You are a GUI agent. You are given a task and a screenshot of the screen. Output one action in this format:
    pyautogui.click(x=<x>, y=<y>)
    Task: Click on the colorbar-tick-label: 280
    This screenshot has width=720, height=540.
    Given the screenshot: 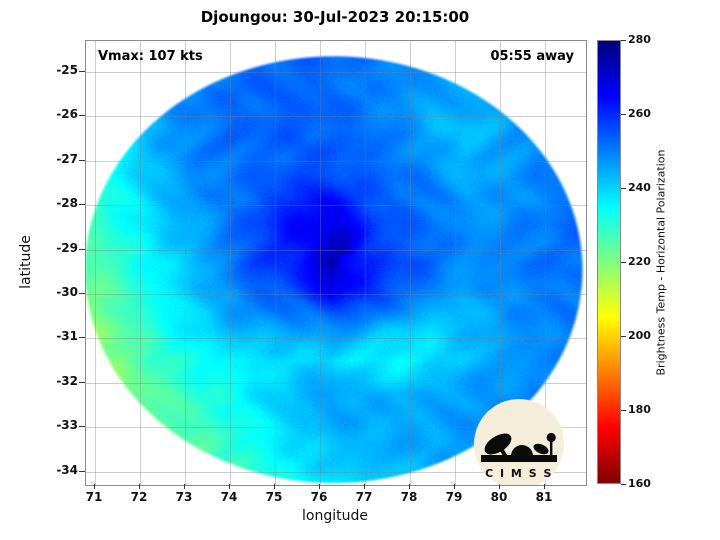 What is the action you would take?
    pyautogui.click(x=639, y=39)
    